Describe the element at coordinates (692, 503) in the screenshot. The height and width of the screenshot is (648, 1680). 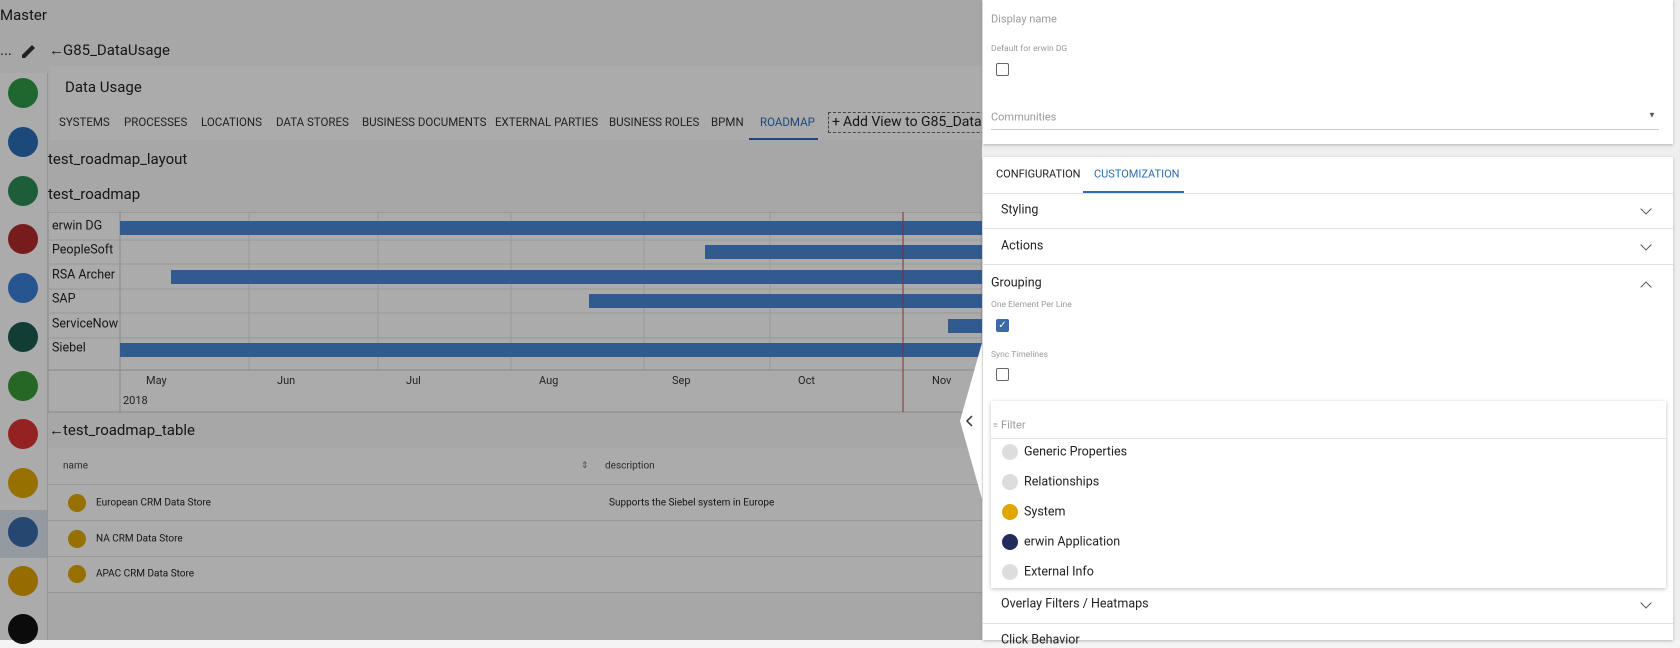
I see `cell-description: Supports the Siebel system in Europe` at that location.